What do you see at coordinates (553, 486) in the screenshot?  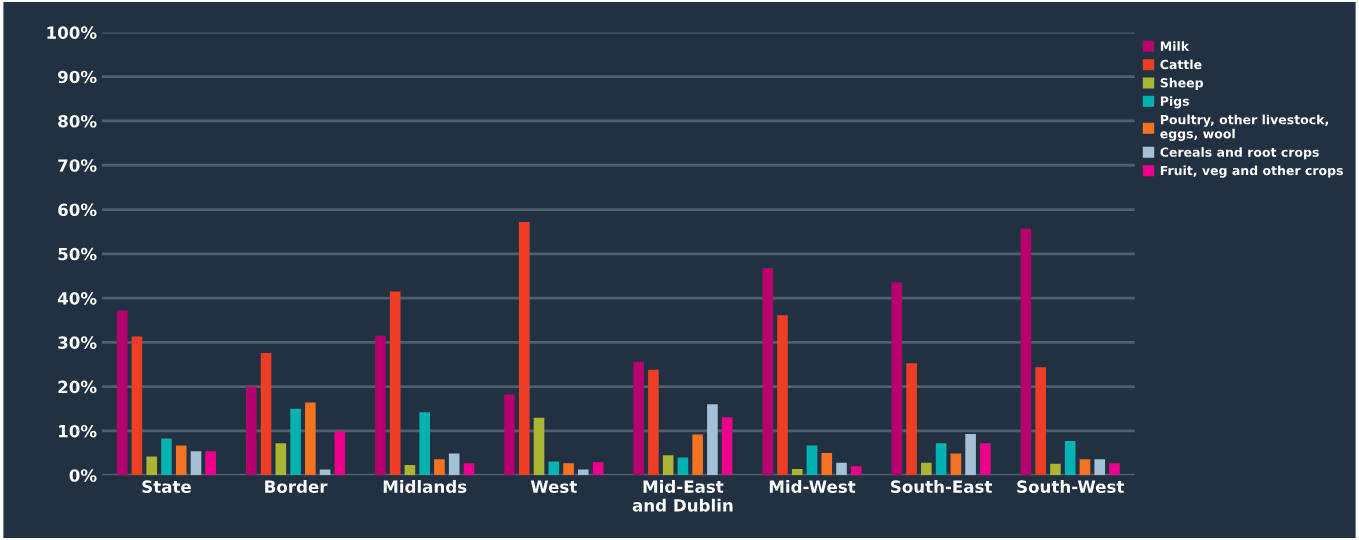 I see `x-tick-label: West` at bounding box center [553, 486].